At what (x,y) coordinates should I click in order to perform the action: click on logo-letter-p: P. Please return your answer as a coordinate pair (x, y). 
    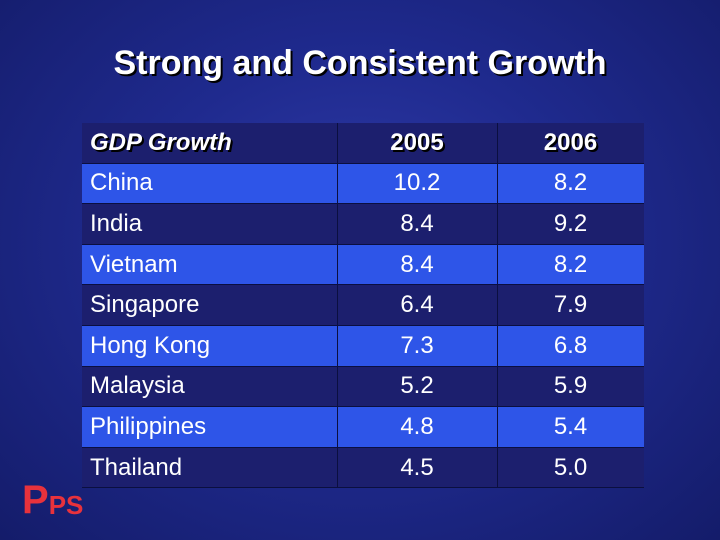
    Looking at the image, I should click on (35, 500).